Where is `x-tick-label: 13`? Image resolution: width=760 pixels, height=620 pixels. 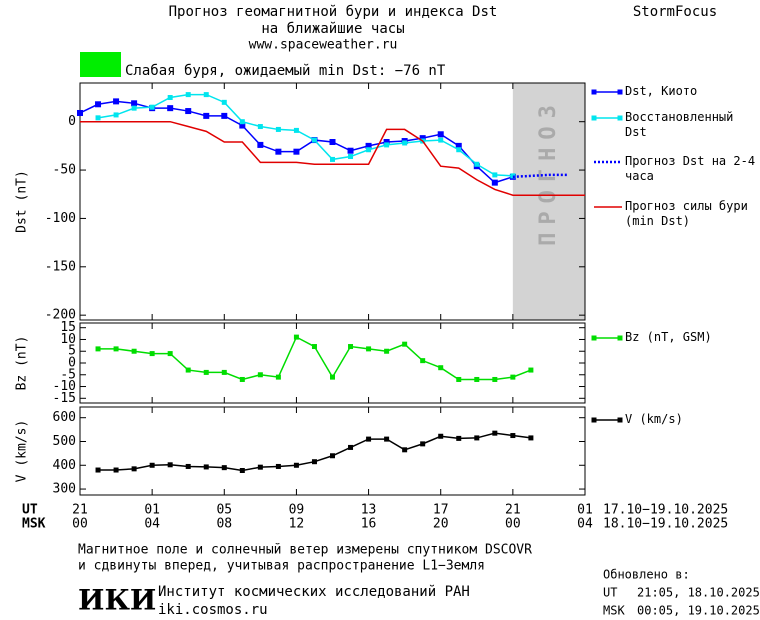 x-tick-label: 13 is located at coordinates (369, 510).